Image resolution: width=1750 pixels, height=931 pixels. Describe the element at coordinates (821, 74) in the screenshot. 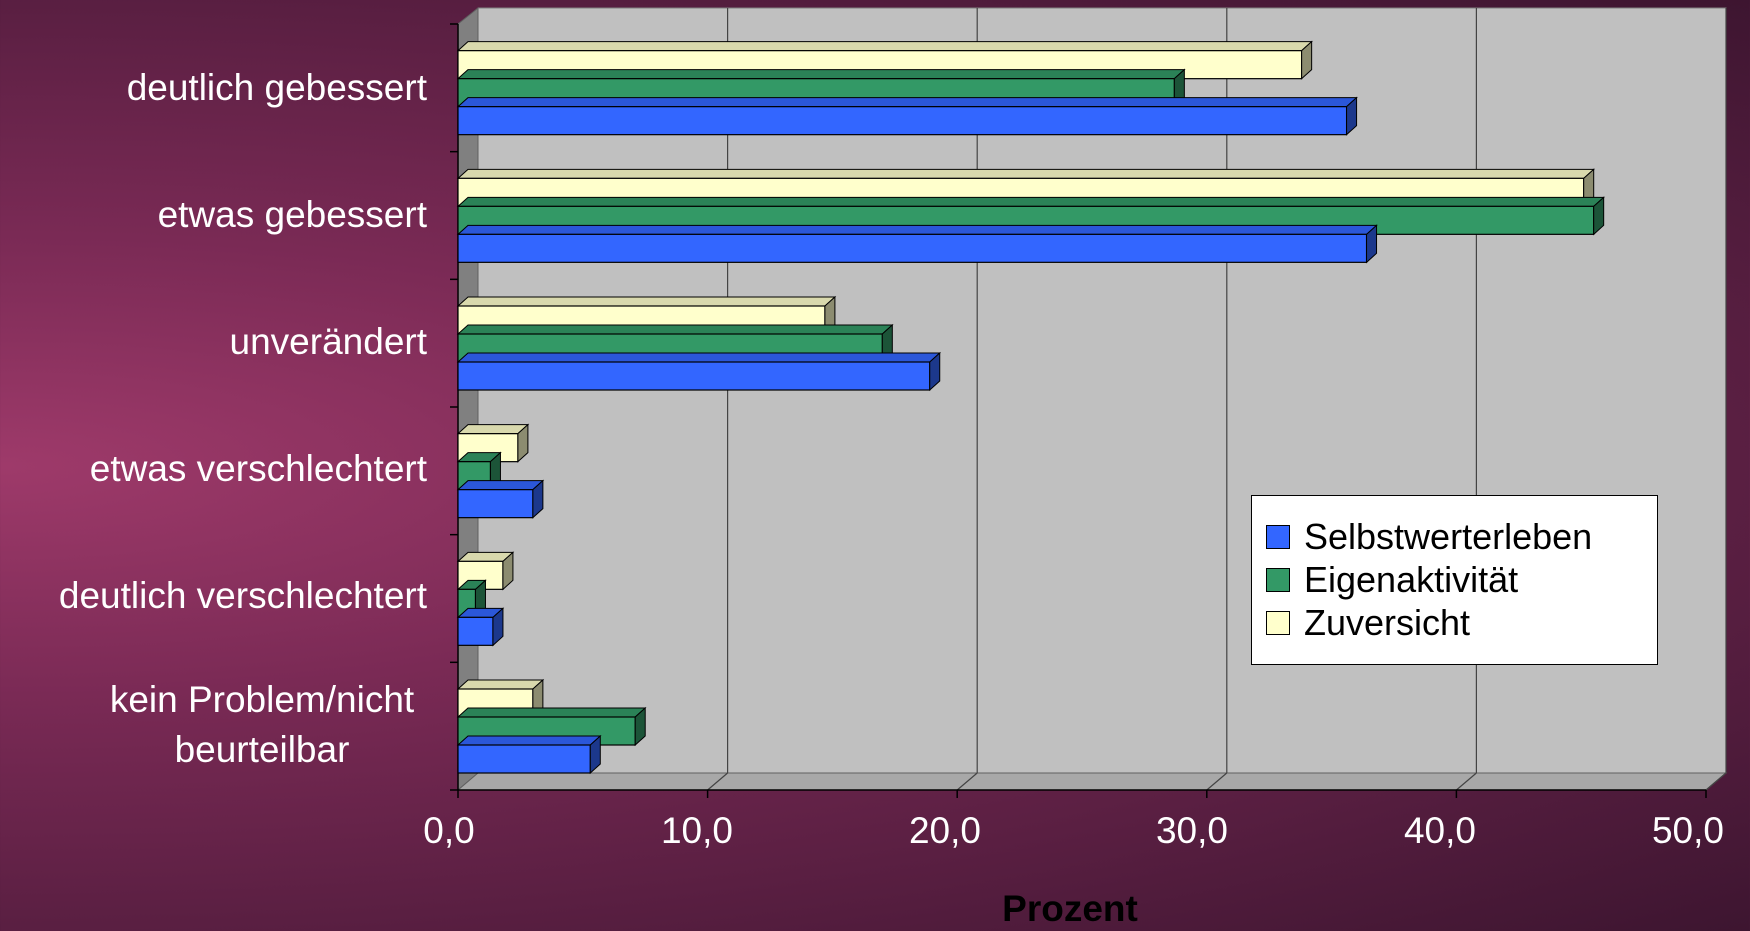

I see `bar-eigenaktivitt-0-top` at that location.